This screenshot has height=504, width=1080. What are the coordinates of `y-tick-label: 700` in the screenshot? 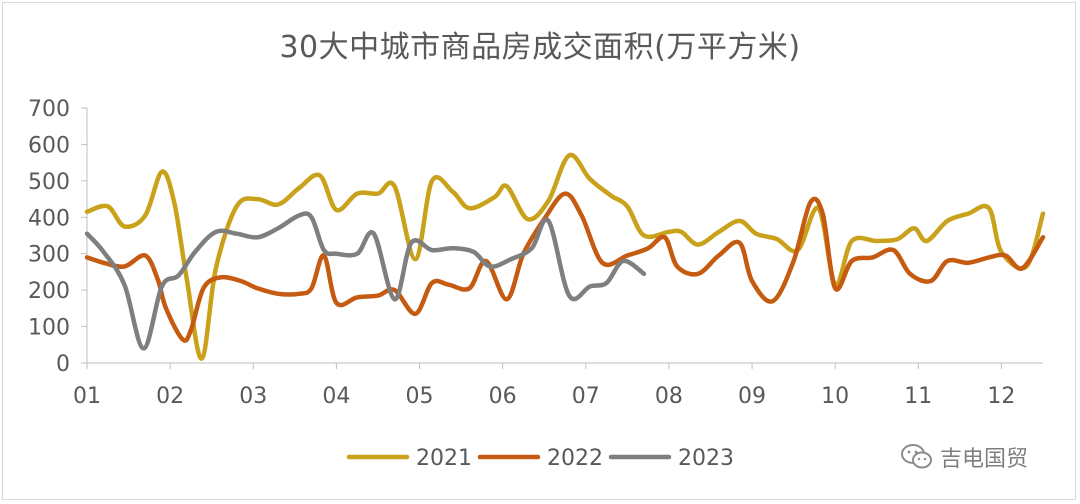 It's located at (49, 109).